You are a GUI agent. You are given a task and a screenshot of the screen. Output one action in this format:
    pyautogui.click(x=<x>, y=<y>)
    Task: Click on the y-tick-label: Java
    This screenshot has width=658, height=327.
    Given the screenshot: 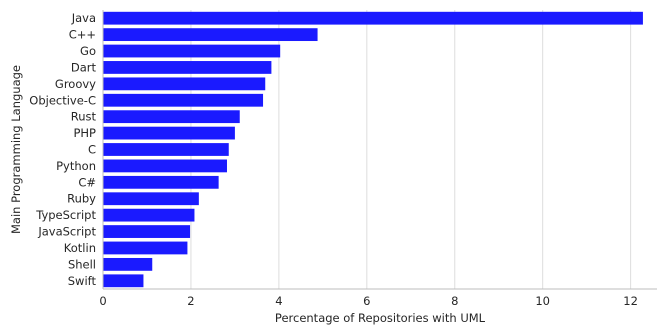 What is the action you would take?
    pyautogui.click(x=83, y=18)
    